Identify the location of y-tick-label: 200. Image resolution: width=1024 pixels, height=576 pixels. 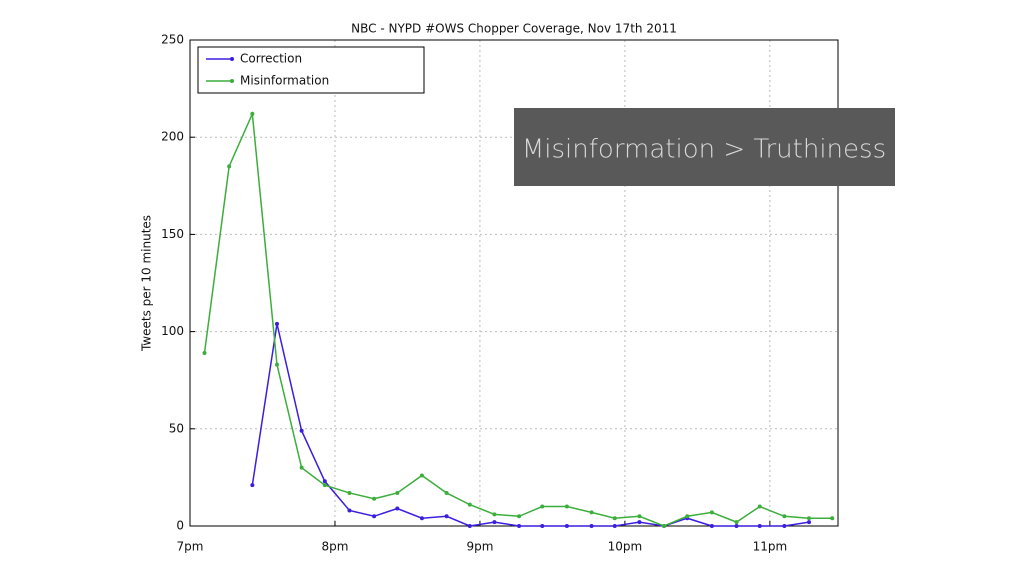
(172, 137).